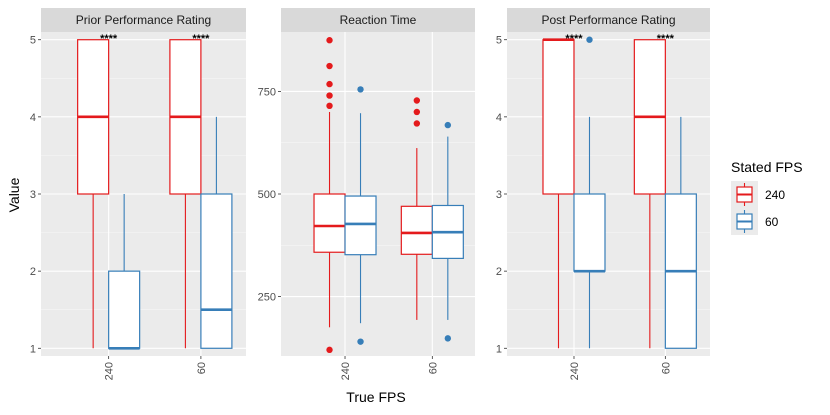 The image size is (830, 415). What do you see at coordinates (772, 222) in the screenshot?
I see `legend-label: 60` at bounding box center [772, 222].